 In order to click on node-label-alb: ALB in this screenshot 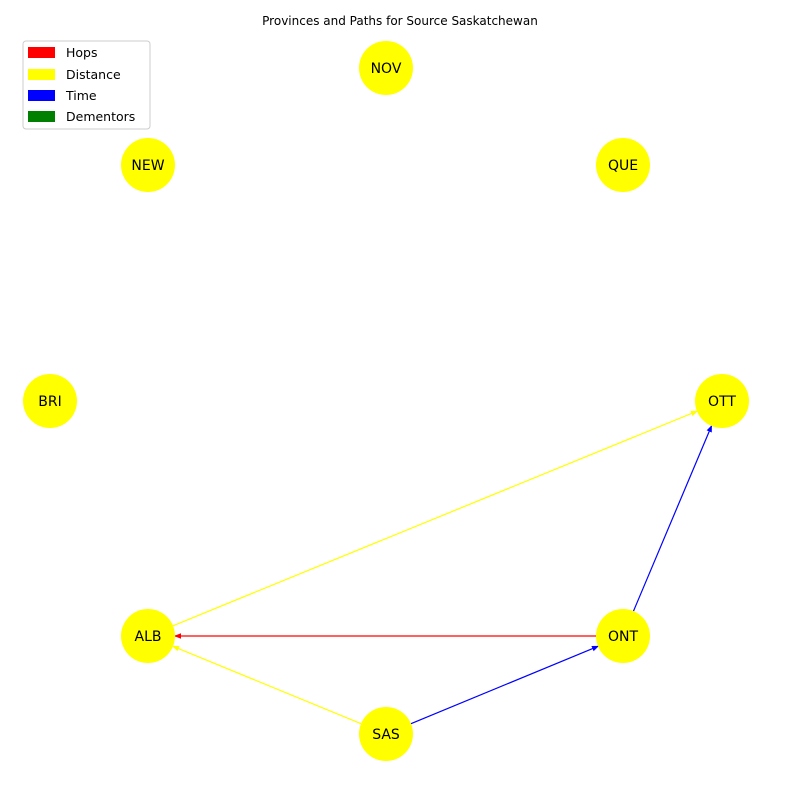, I will do `click(148, 637)`.